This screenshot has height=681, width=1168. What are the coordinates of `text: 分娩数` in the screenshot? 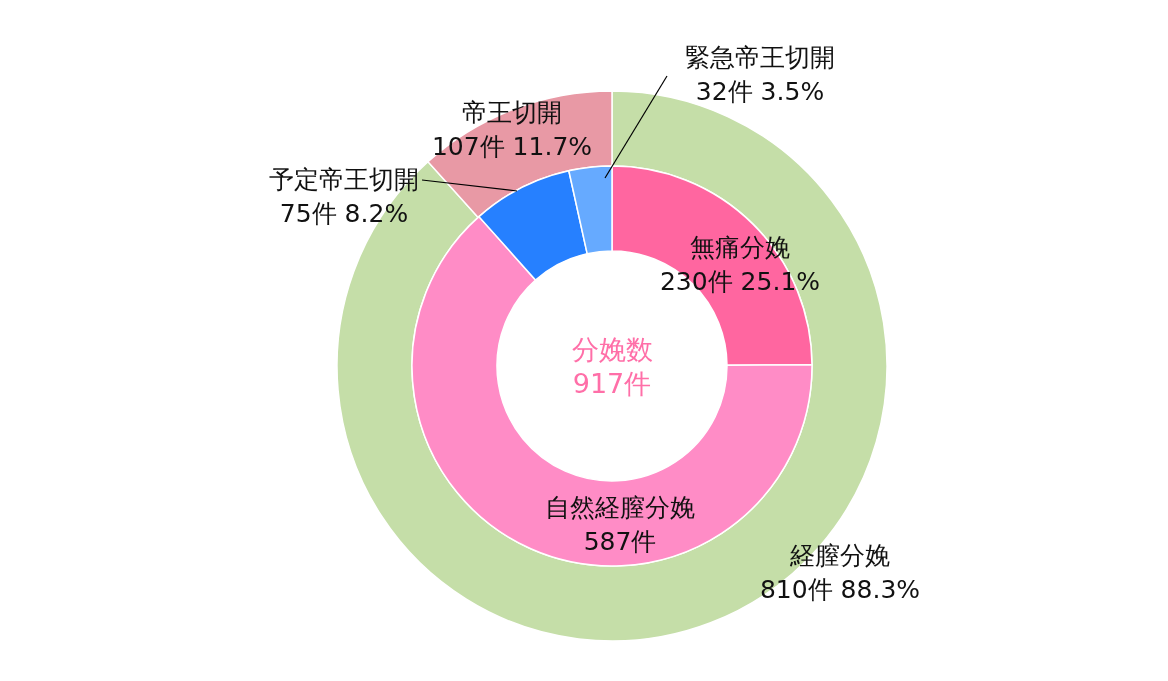 It's located at (612, 349).